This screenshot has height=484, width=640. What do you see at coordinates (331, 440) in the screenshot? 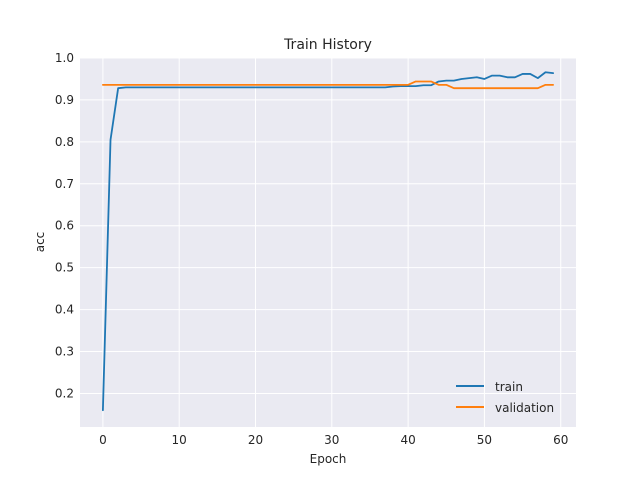
I see `x-tick-label: 30` at bounding box center [331, 440].